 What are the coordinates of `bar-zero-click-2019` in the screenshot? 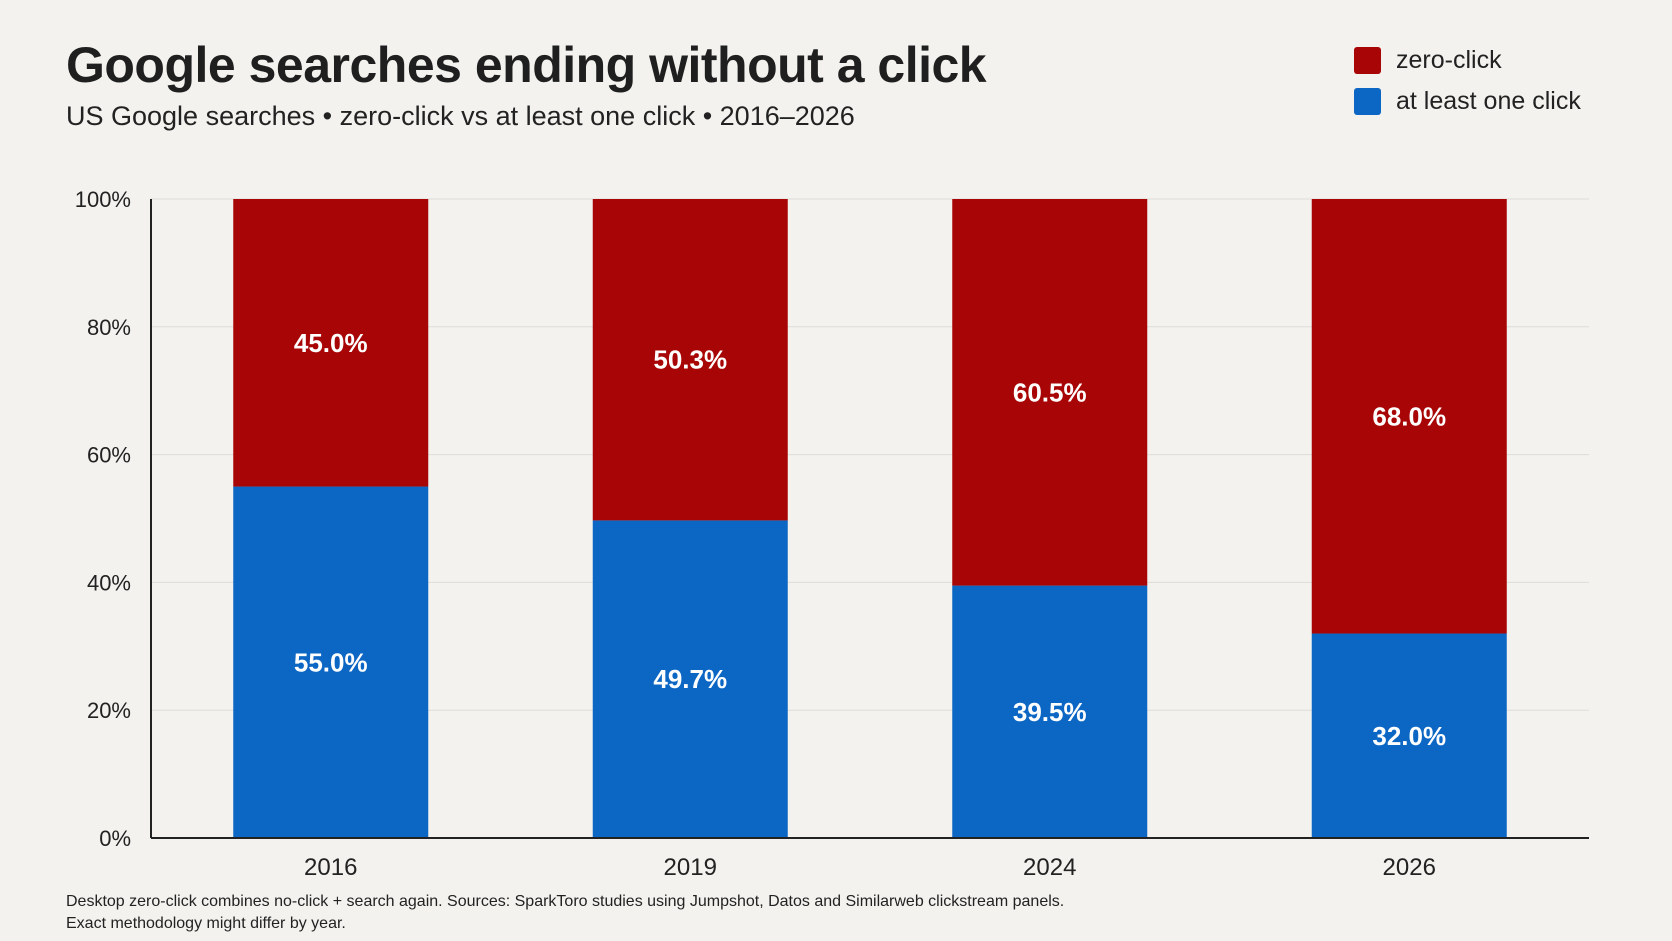 It's located at (690, 360).